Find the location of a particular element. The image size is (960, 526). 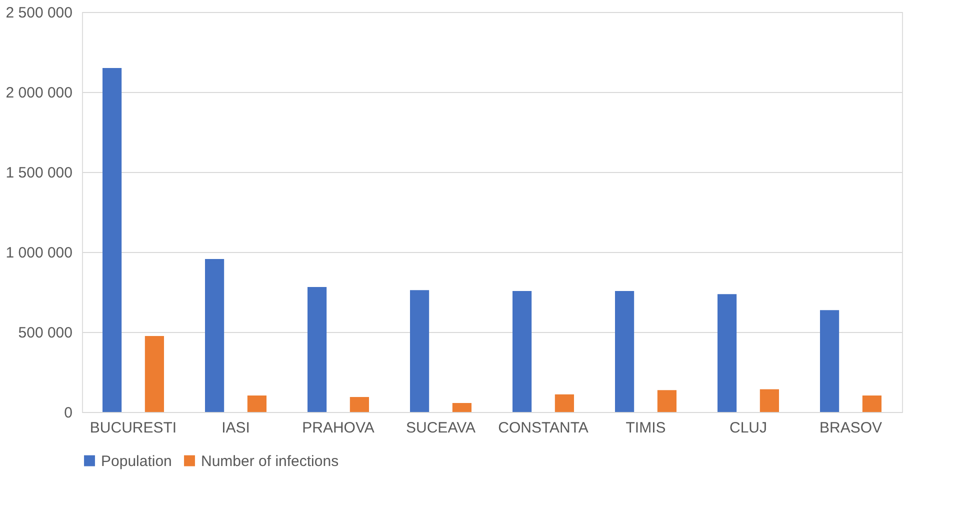

y-tick-label: 1 000 000 is located at coordinates (39, 253).